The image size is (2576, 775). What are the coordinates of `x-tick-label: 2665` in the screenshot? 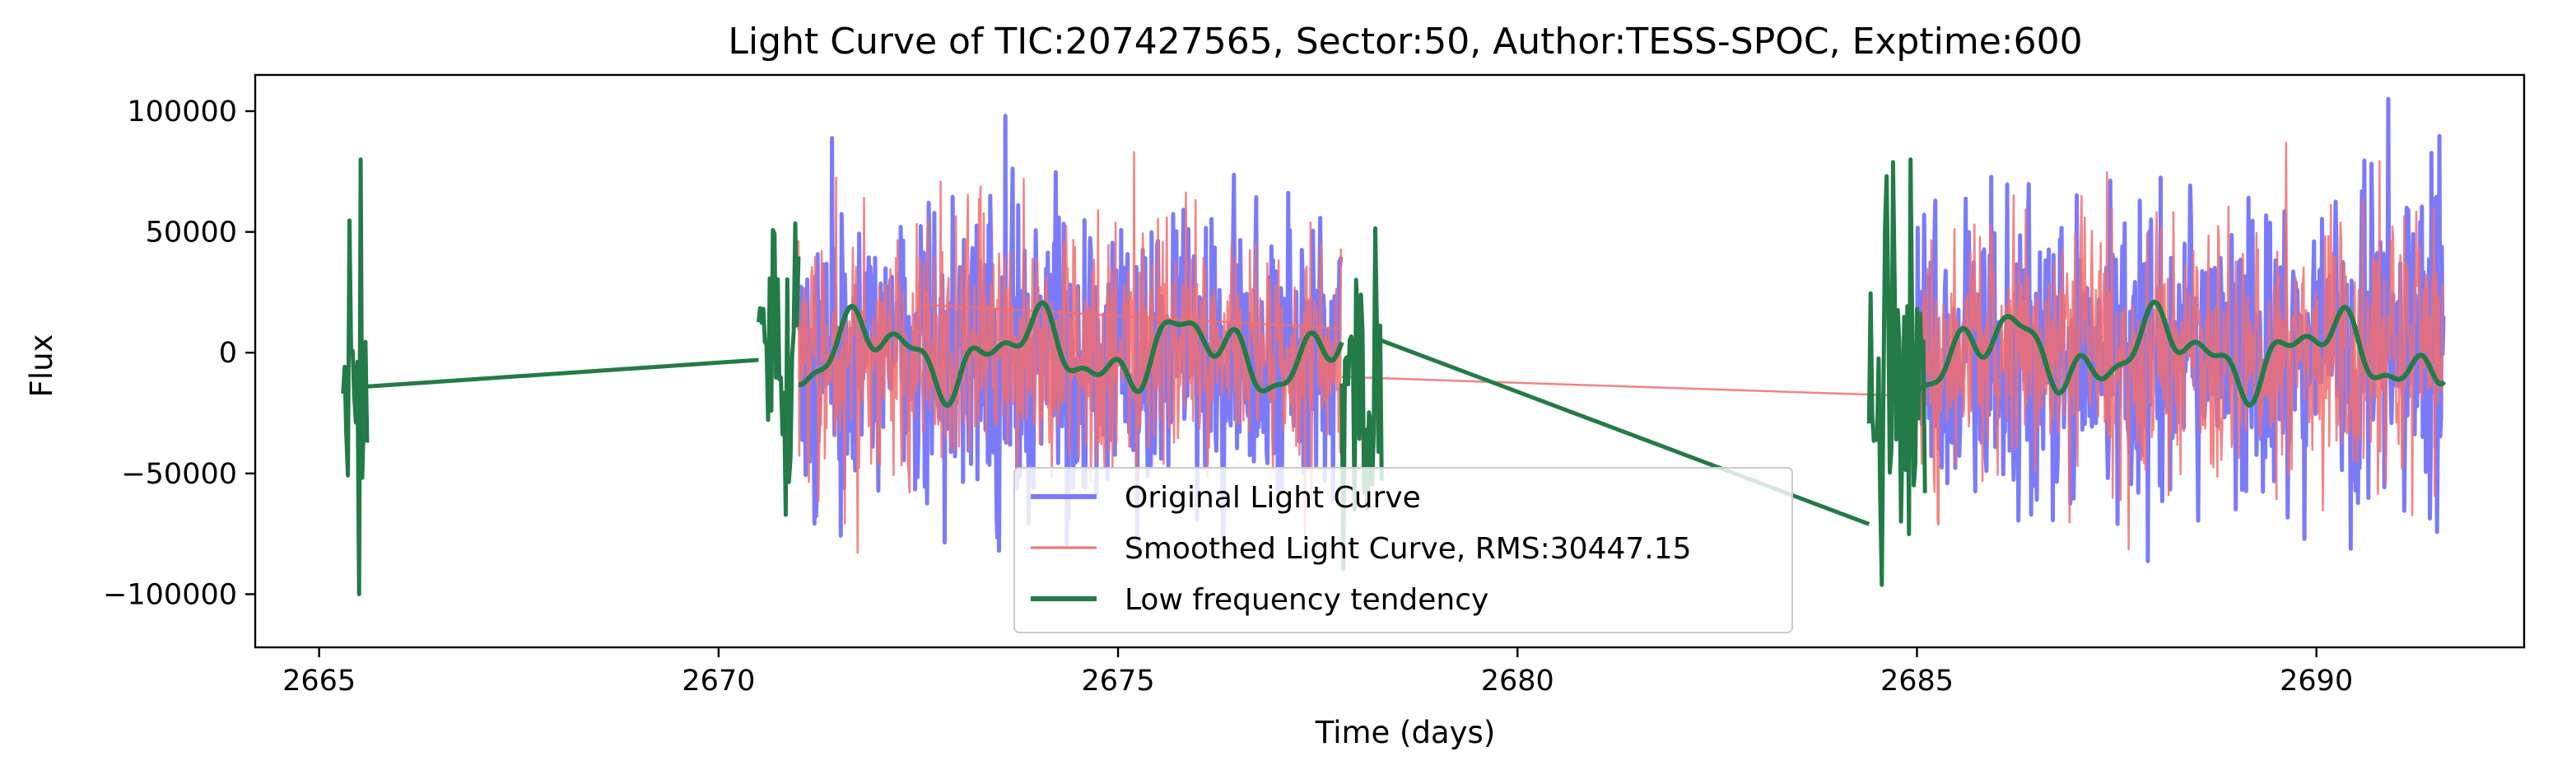 It's located at (319, 681).